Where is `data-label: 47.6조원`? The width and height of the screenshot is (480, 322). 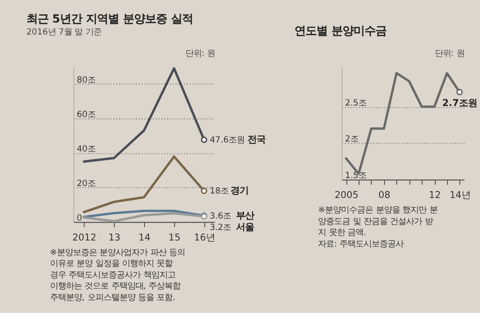
data-label: 47.6조원 is located at coordinates (227, 139).